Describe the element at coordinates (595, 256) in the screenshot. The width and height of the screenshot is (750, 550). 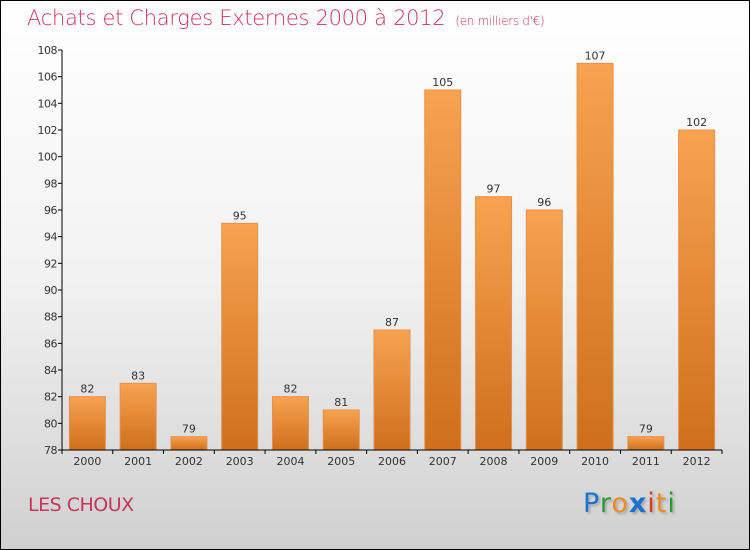
I see `bar-2010` at that location.